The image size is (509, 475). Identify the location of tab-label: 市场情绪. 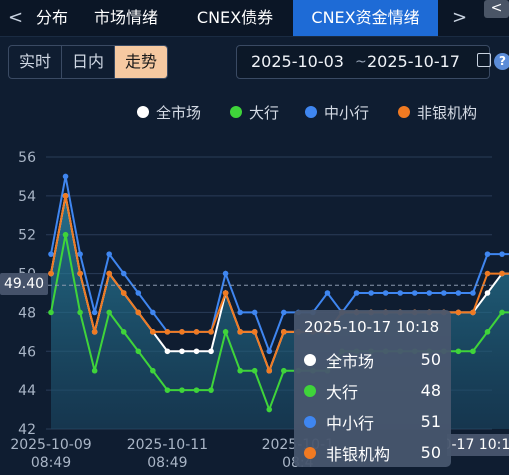
(125, 17).